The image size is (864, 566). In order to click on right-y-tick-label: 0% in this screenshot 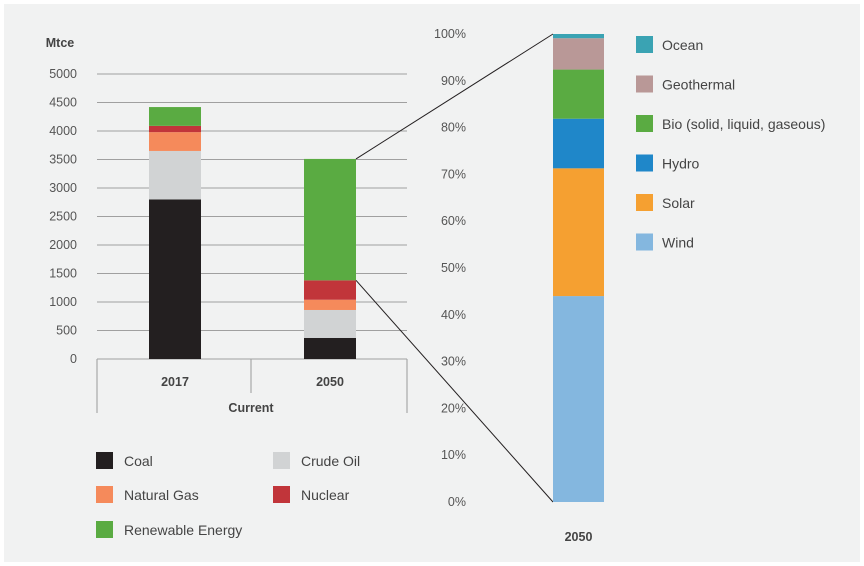, I will do `click(457, 502)`.